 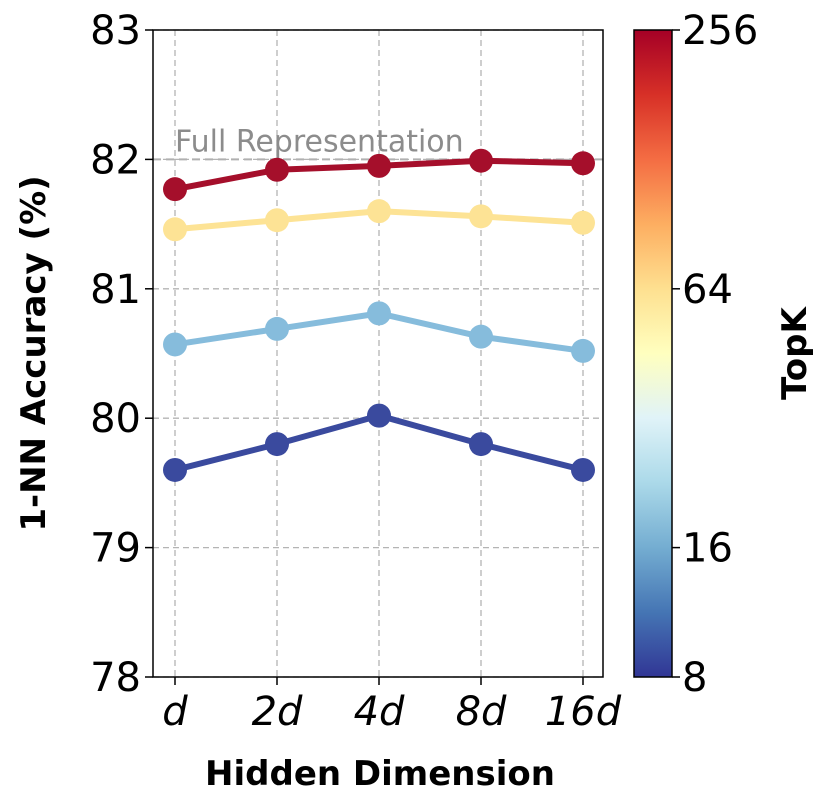 I want to click on point-topk-16-8d, so click(x=481, y=336).